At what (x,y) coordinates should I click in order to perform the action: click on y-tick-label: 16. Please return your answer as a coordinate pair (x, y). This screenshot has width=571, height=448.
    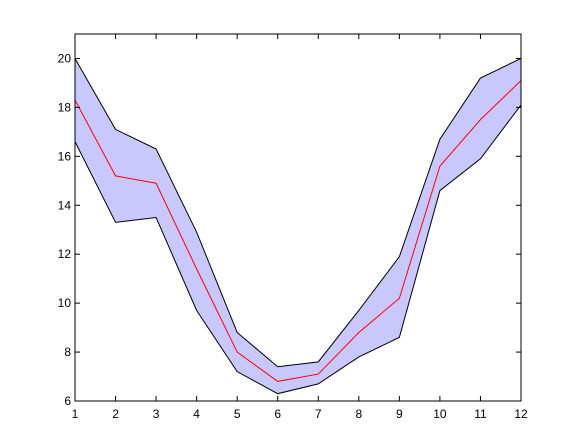
    Looking at the image, I should click on (65, 156).